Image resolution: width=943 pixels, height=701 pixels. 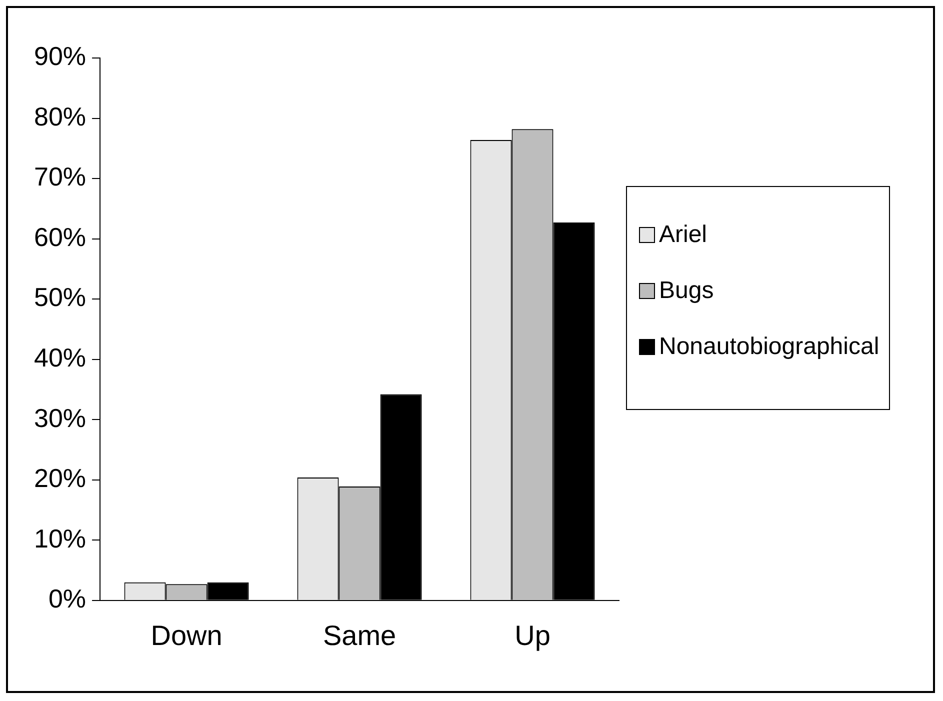 I want to click on y-tick-label: 50%, so click(x=60, y=297).